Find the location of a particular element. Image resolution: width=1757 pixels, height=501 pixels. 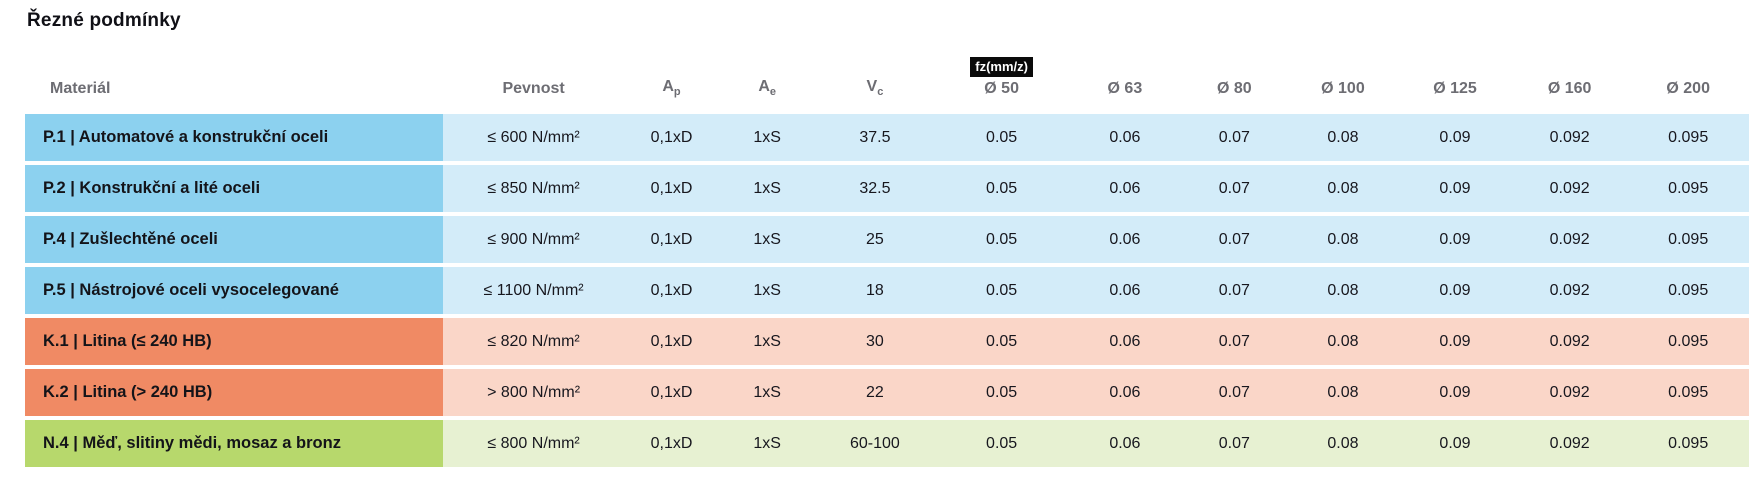

header-diameter-inner: Ø 125 is located at coordinates (1455, 89).